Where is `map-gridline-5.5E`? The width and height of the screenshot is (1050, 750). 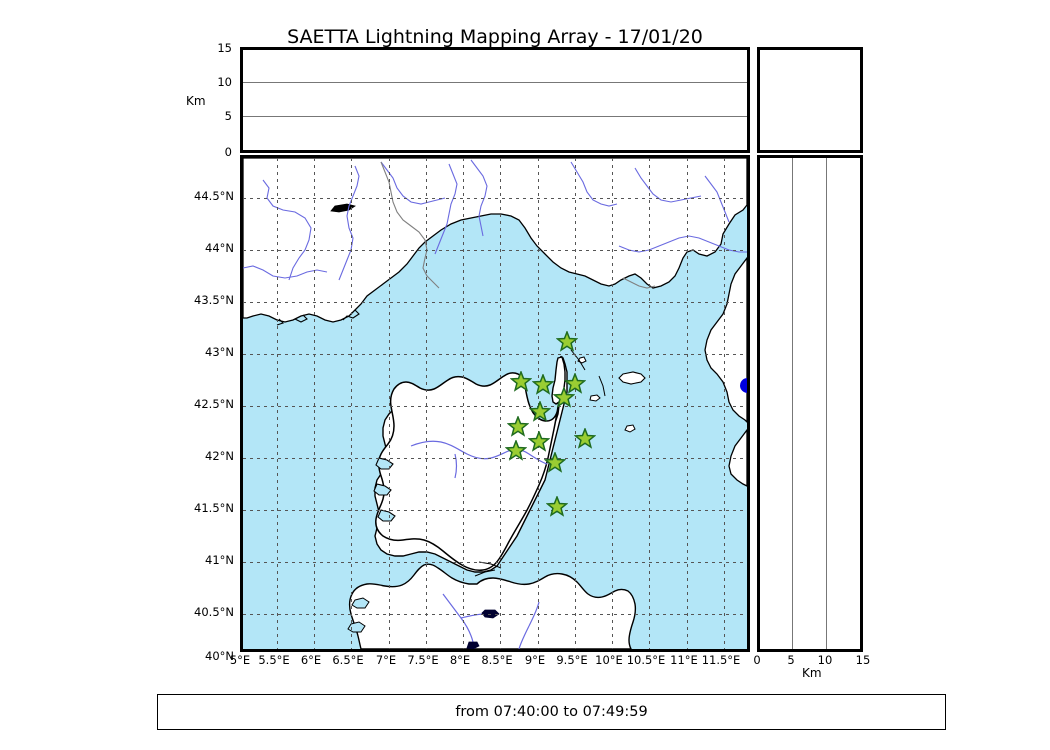 map-gridline-5.5E is located at coordinates (277, 403).